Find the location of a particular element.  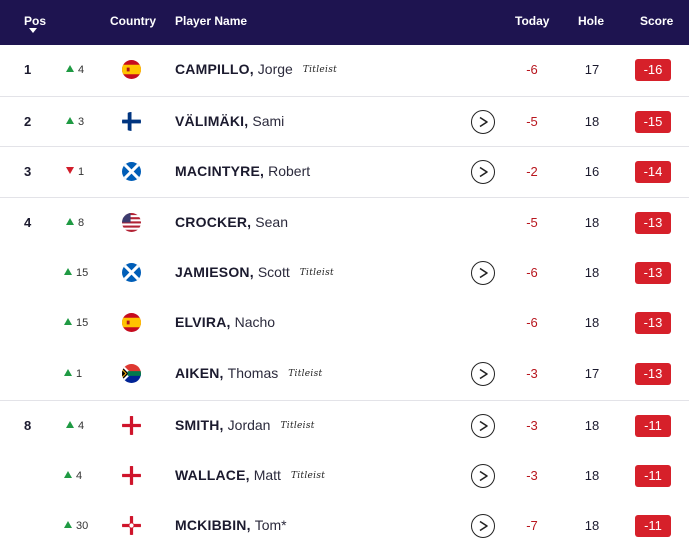

total-score-badge: -13 is located at coordinates (653, 272).